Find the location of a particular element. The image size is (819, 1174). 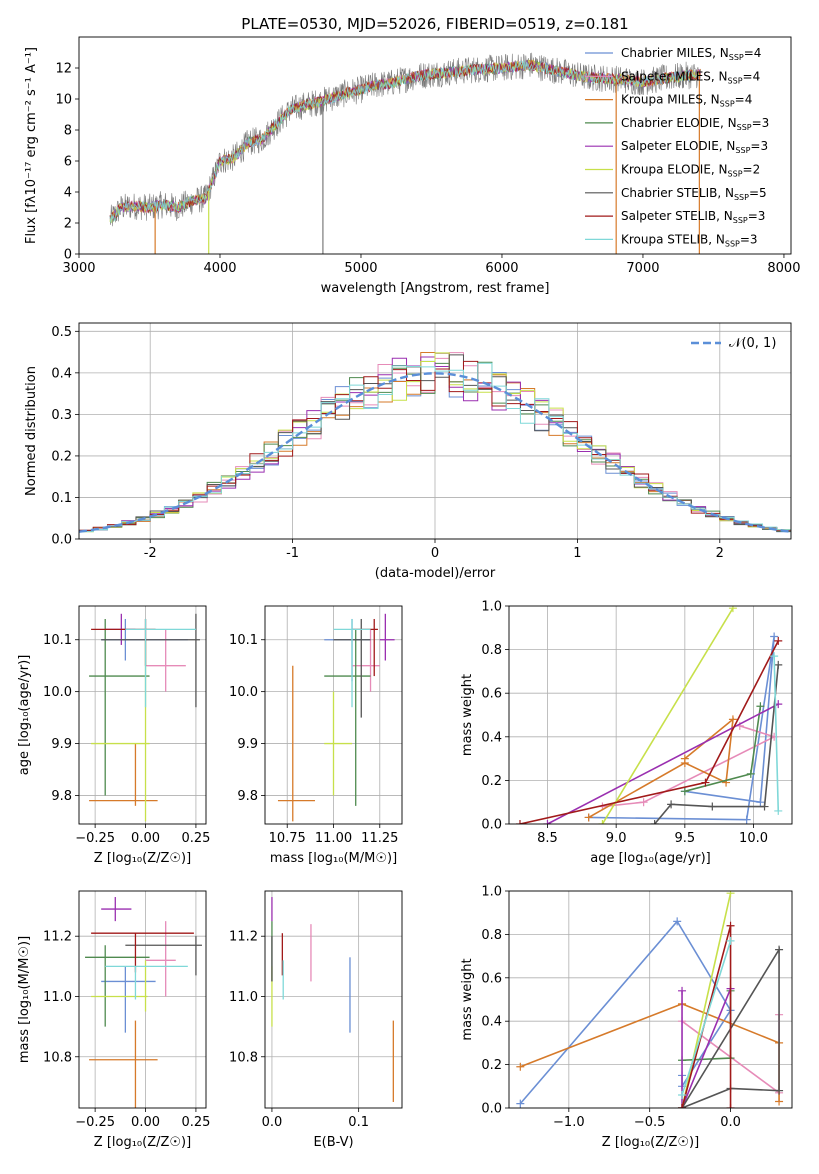

x-axis-label: wavelength [Angstrom, rest frame] is located at coordinates (435, 288).